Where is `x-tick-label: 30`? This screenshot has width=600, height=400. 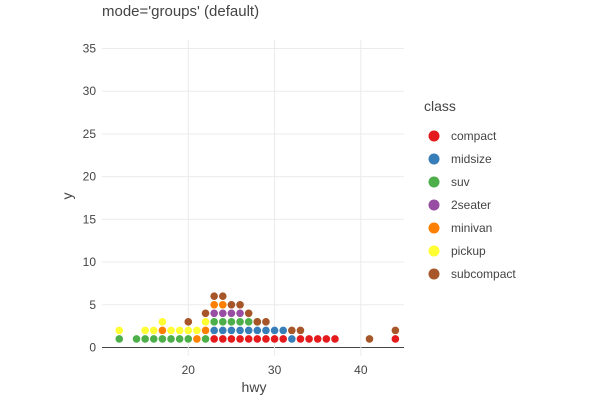
x-tick-label: 30 is located at coordinates (275, 370).